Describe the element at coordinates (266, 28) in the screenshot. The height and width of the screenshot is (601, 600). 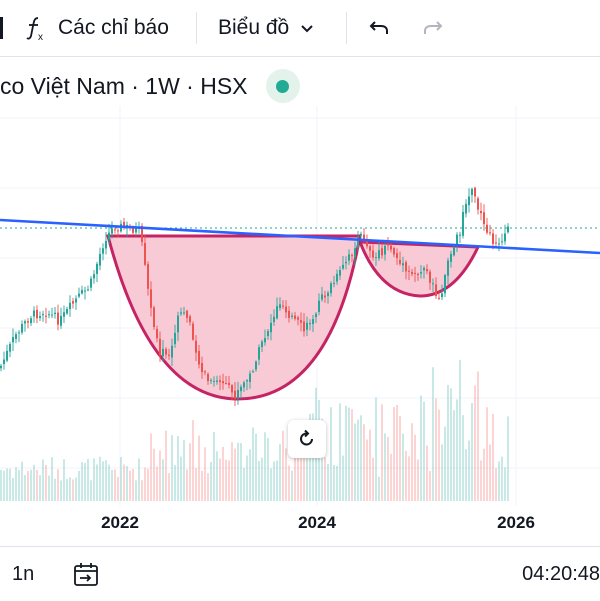
I see `chart-type-dropdown: Biểu đồ` at that location.